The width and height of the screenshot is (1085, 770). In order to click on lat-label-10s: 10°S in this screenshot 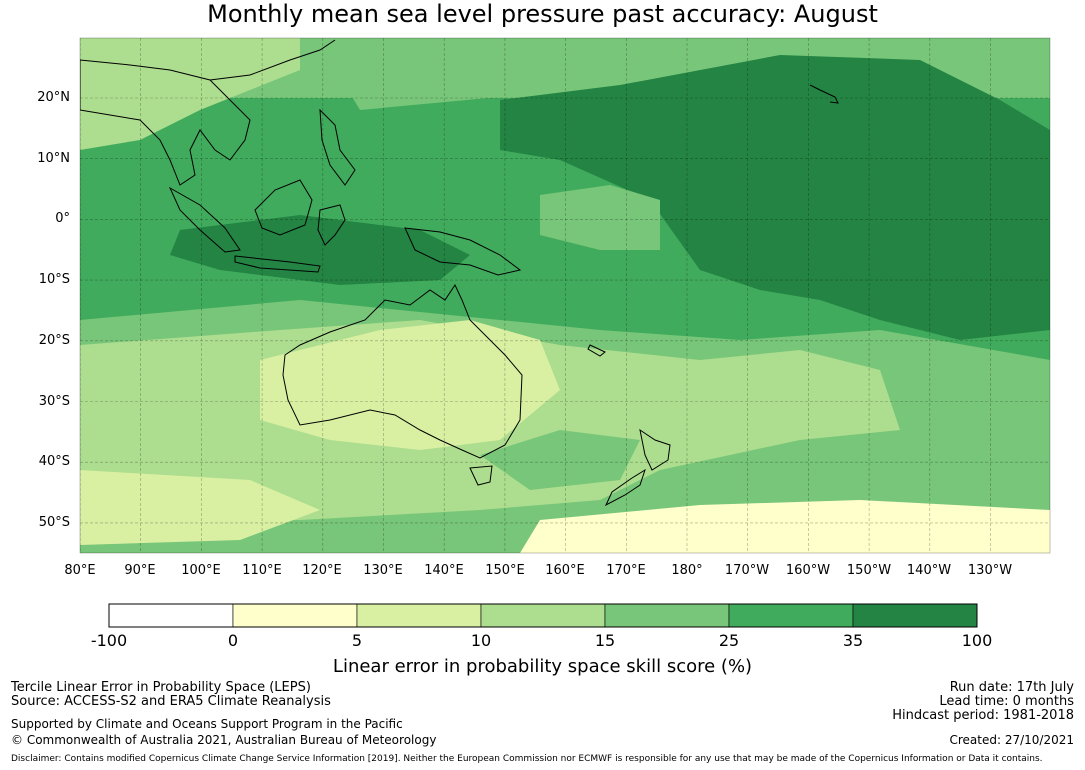, I will do `click(54, 279)`.